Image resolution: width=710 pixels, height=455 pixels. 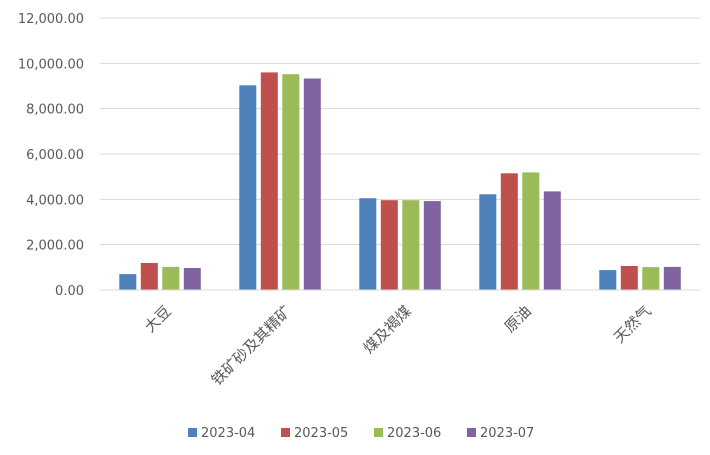 I want to click on x-tick-label: 大豆, so click(x=158, y=319).